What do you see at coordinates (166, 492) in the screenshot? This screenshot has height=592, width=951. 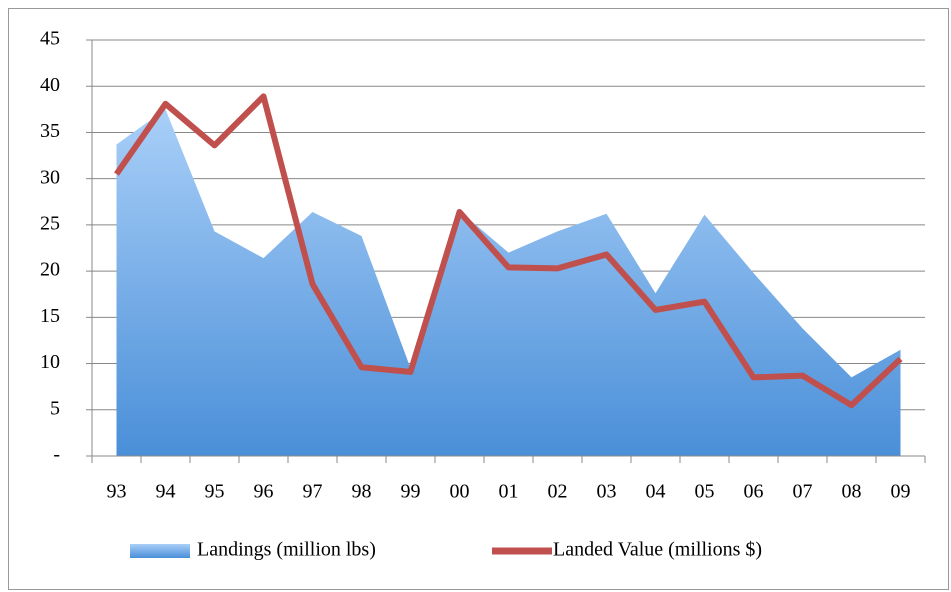 I see `x-tick-label: 94` at bounding box center [166, 492].